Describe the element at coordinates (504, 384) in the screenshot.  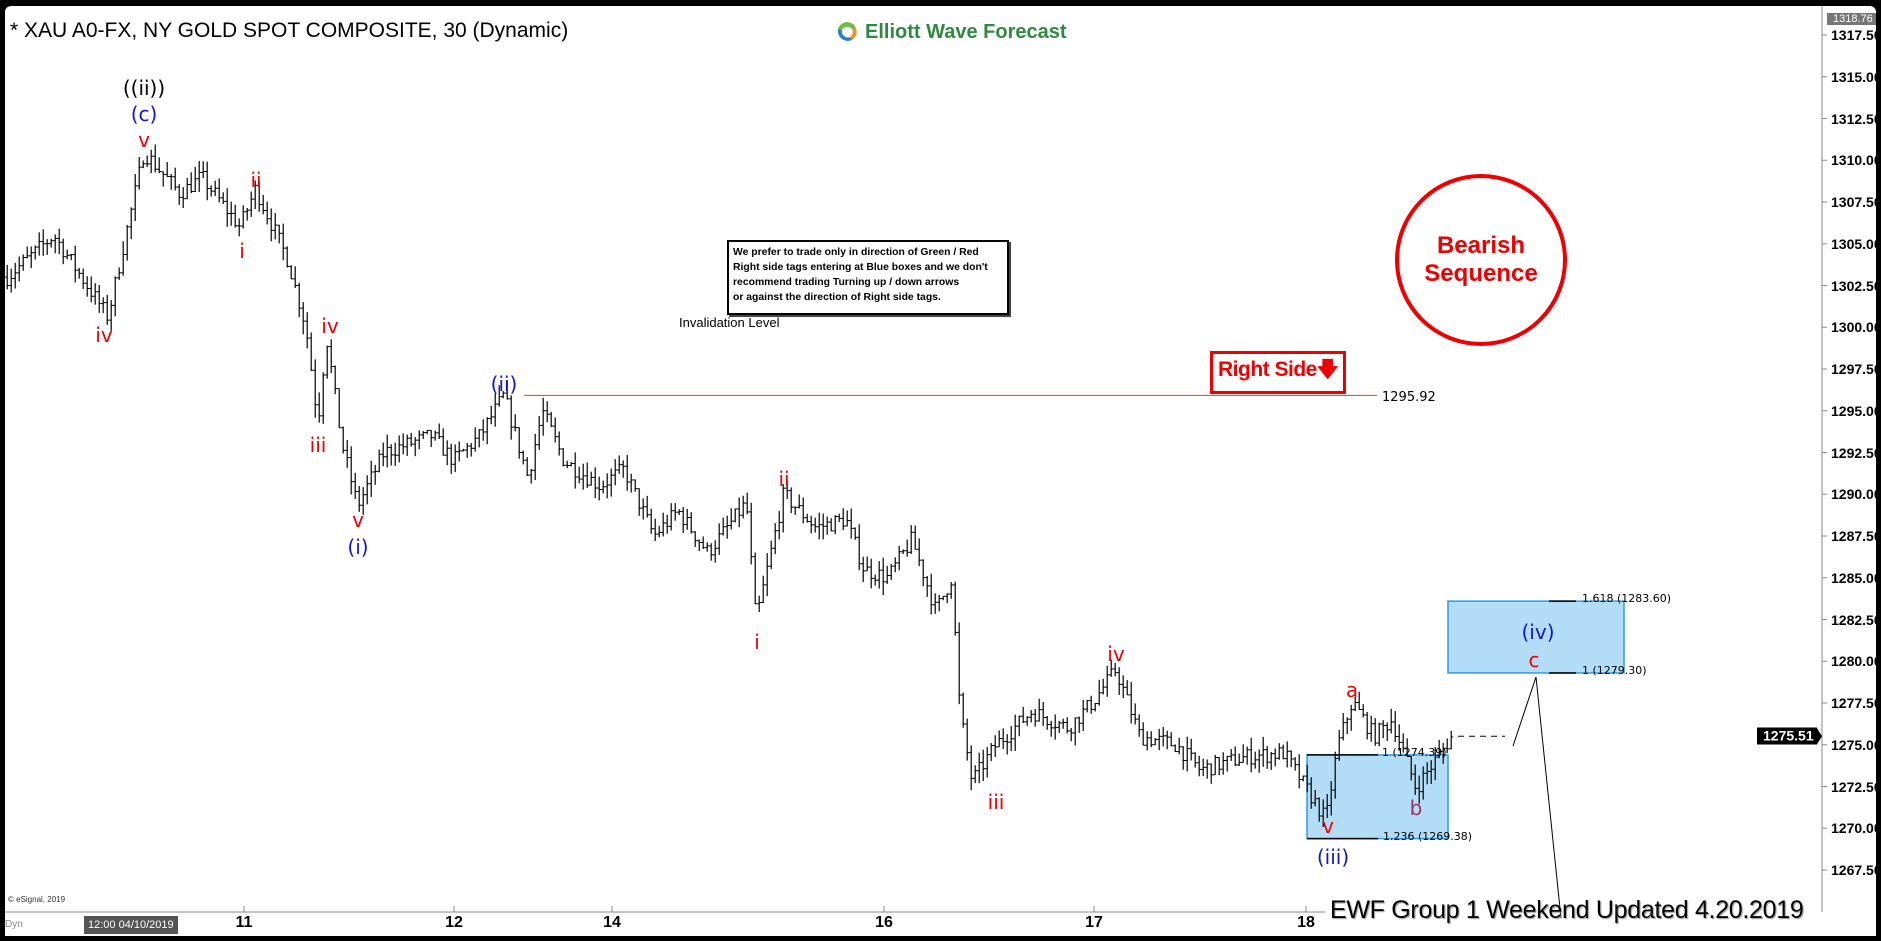
I see `wave-label: (ii)` at that location.